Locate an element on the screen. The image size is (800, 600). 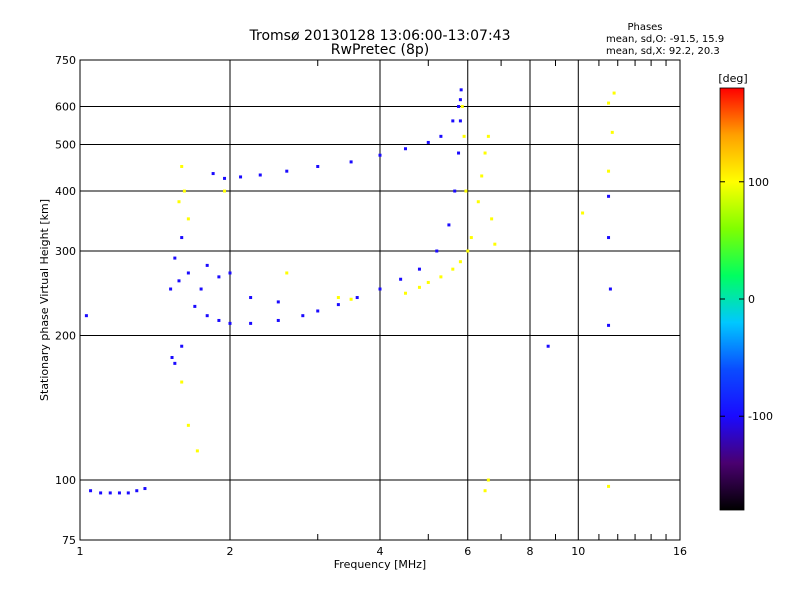
x-axis-label: Frequency [MHz] is located at coordinates (380, 564).